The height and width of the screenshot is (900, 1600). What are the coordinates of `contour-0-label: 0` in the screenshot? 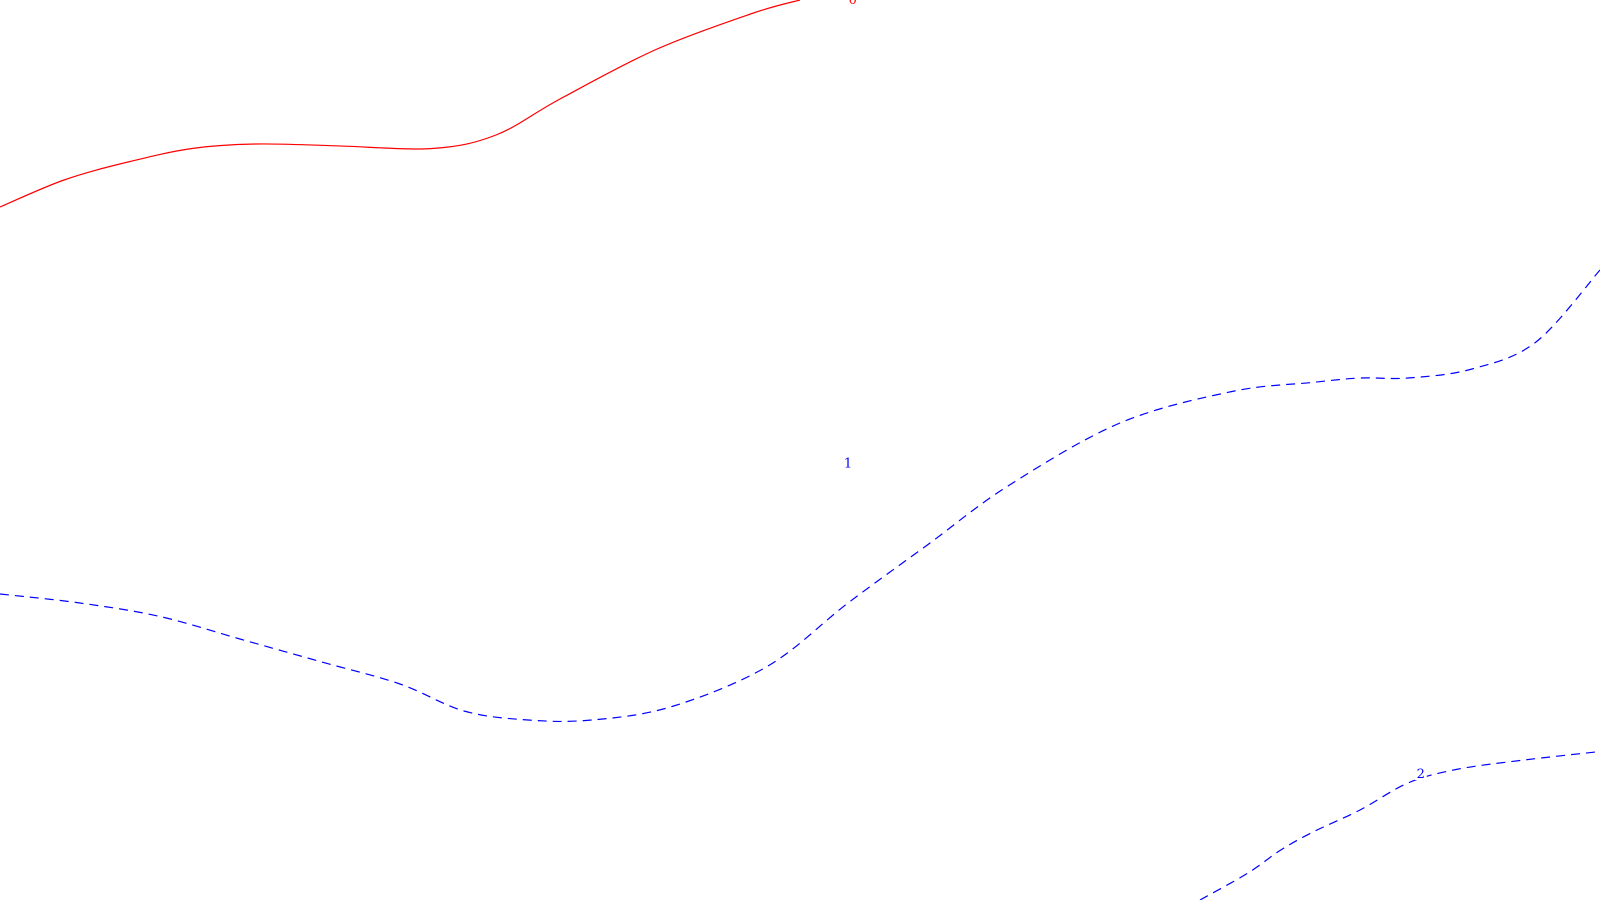 It's located at (853, 4).